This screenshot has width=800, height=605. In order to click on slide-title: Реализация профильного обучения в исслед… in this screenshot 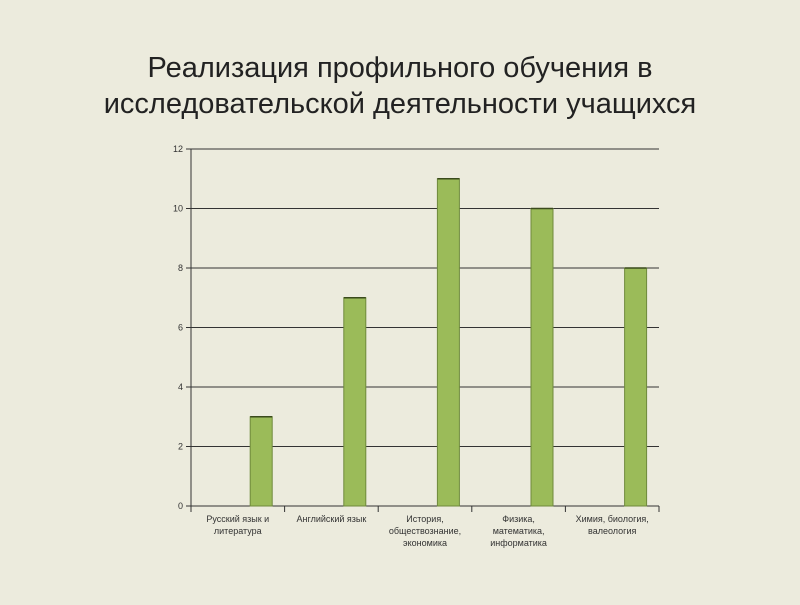, I will do `click(400, 86)`.